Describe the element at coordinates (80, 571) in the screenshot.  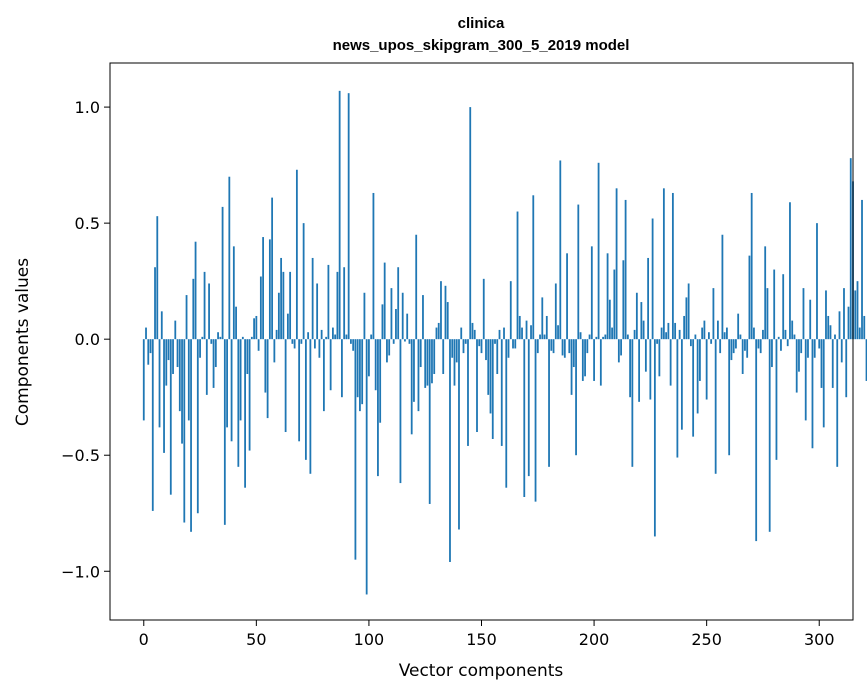
I see `y-tick-label: −1.0` at that location.